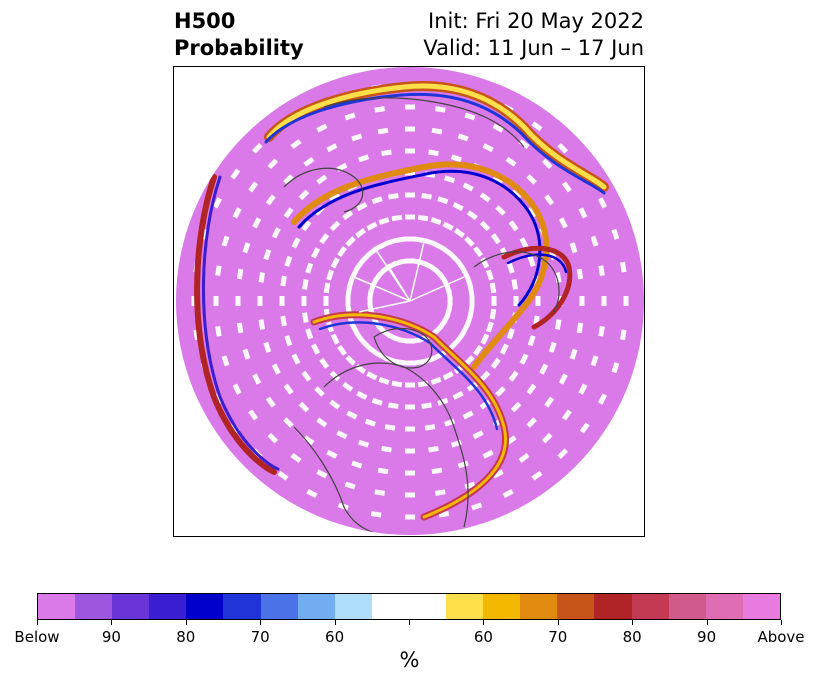 Image resolution: width=819 pixels, height=686 pixels. Describe the element at coordinates (37, 637) in the screenshot. I see `colorbar-tick-label: Below` at that location.